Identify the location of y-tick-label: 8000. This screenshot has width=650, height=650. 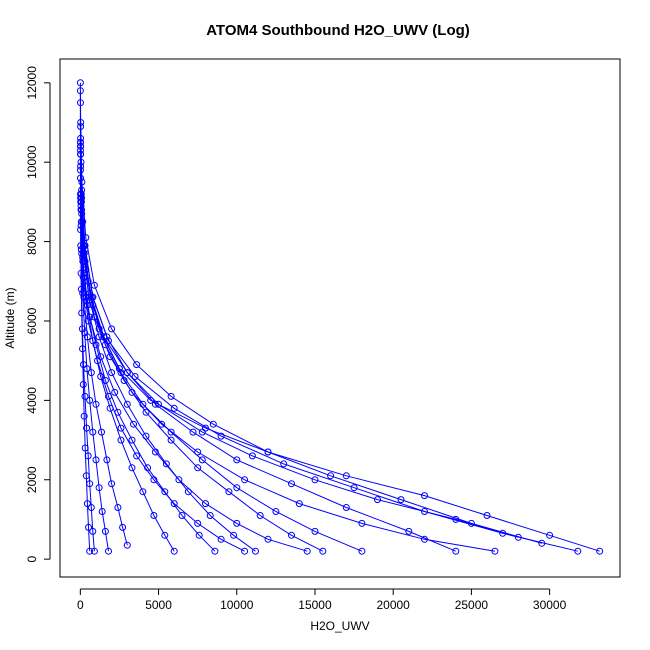
(32, 241).